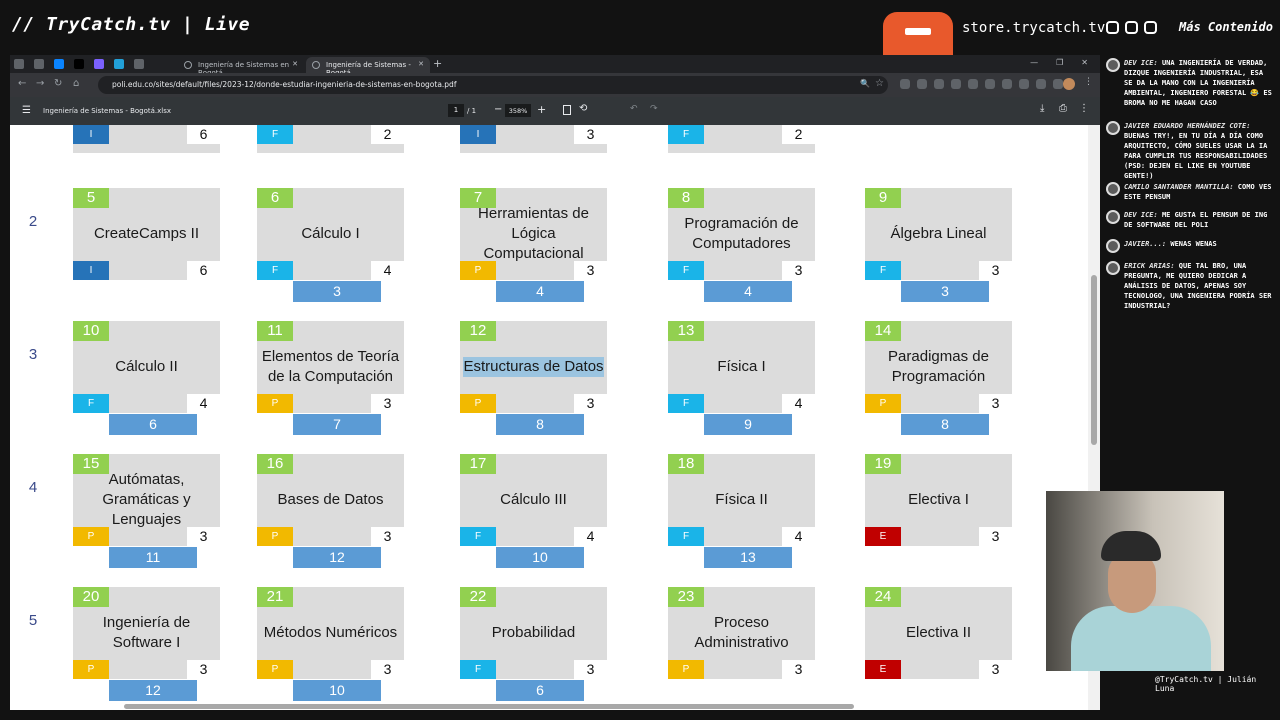 The image size is (1280, 720). I want to click on pdf-title: Ingeniería de Sistemas - Bogotá.xlsx, so click(107, 111).